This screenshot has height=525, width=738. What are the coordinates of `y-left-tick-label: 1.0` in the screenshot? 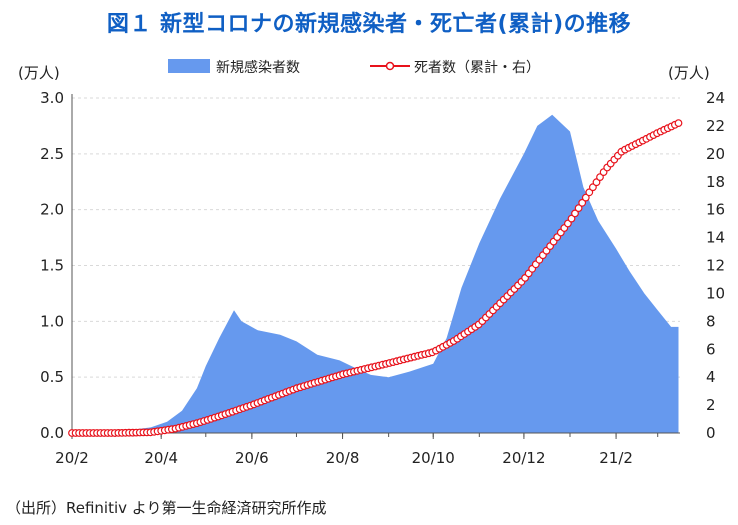 It's located at (52, 321).